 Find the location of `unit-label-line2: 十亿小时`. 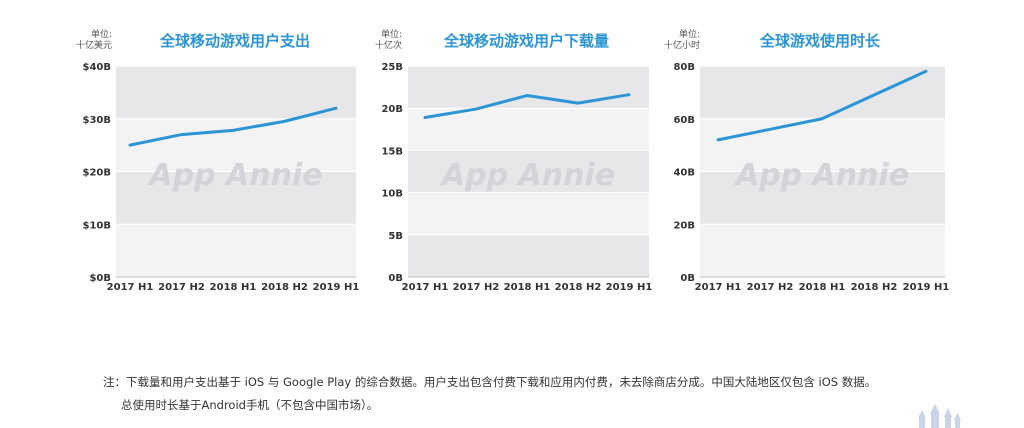

unit-label-line2: 十亿小时 is located at coordinates (681, 46).